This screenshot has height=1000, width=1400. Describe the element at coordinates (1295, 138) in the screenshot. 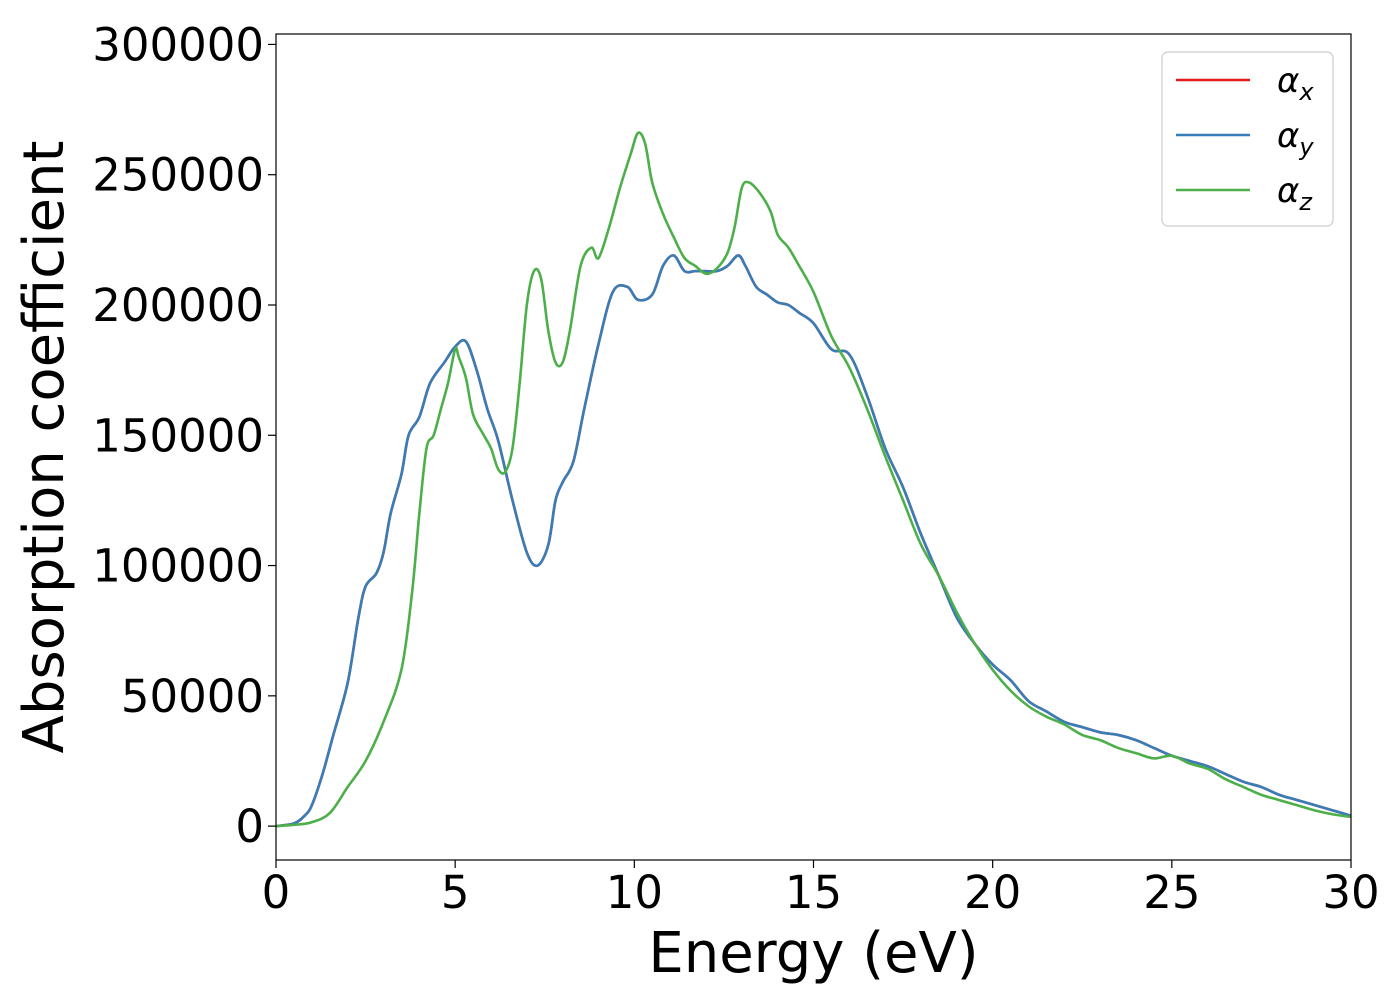

I see `legend-label-alpha-y: αy` at that location.